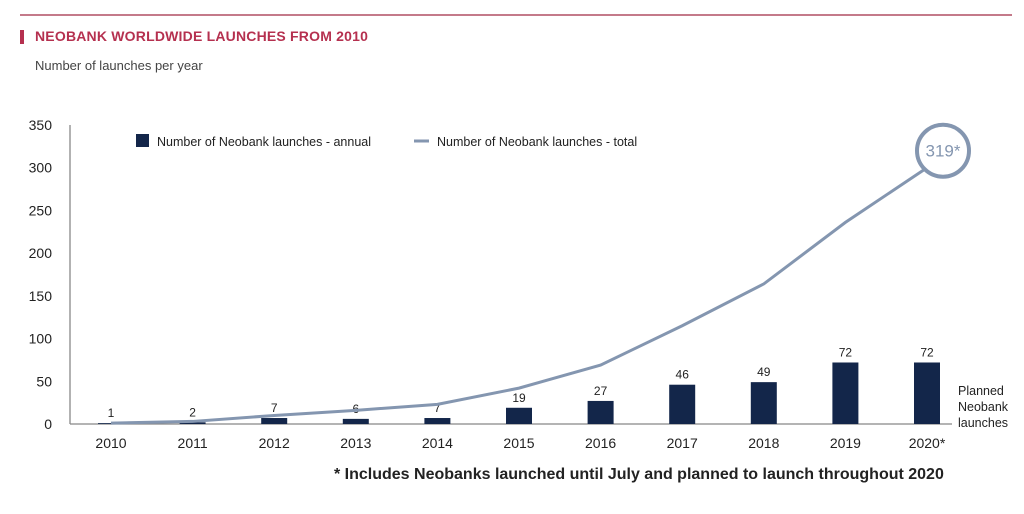 This screenshot has width=1024, height=514. What do you see at coordinates (601, 391) in the screenshot?
I see `bar-data-label: 27` at bounding box center [601, 391].